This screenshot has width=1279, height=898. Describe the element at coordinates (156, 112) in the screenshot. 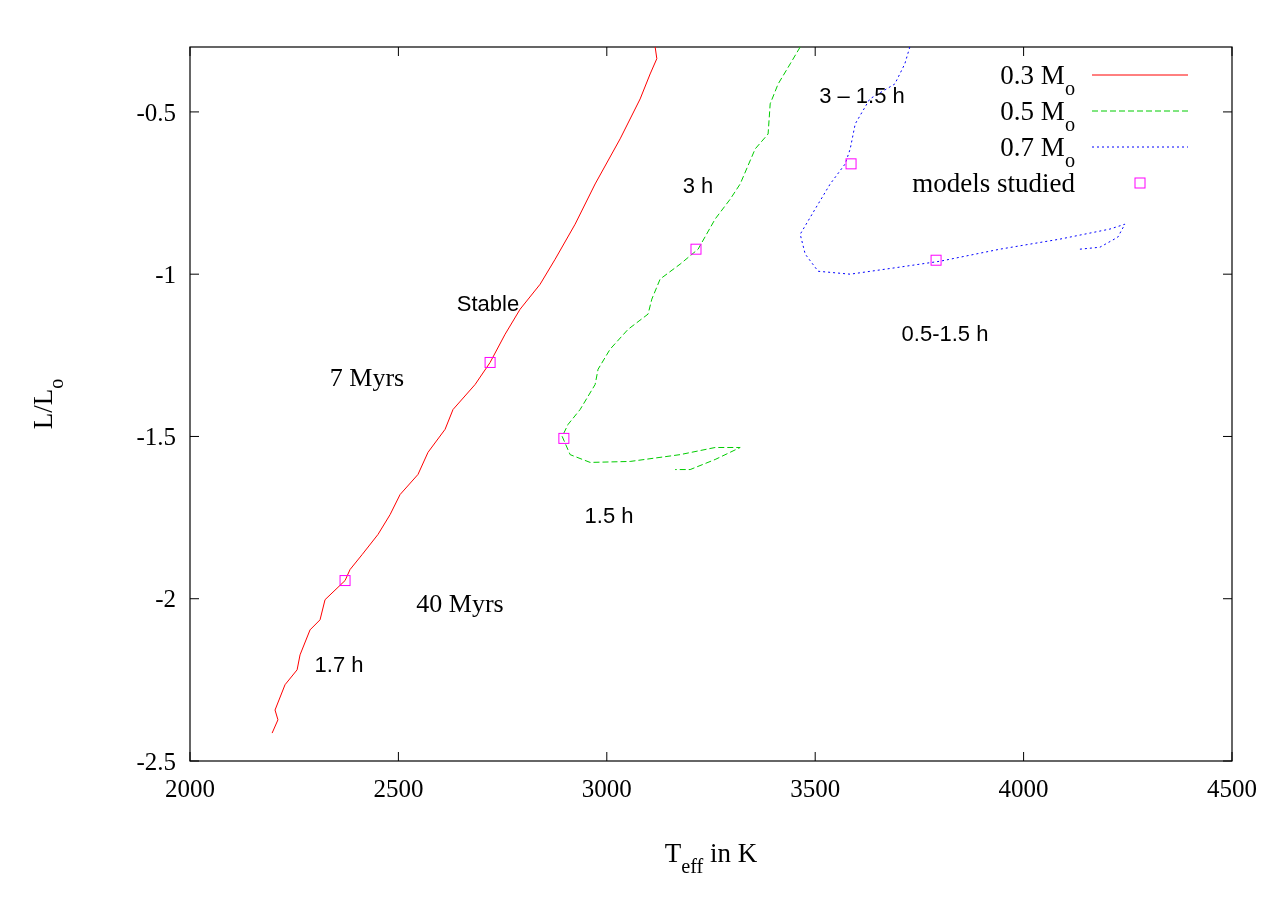

I see `y-tick-label: -0.5` at that location.